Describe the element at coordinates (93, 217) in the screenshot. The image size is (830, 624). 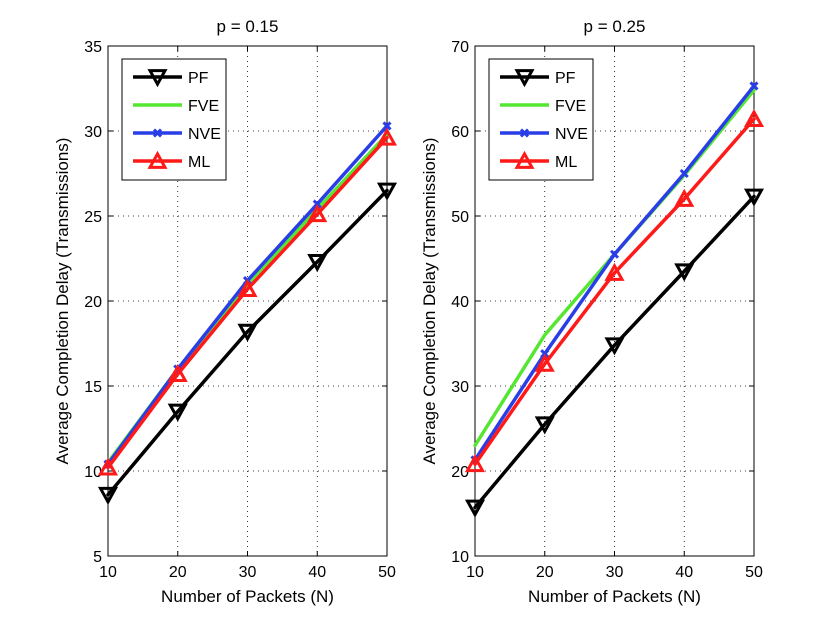
I see `y-tick-label: 25` at that location.